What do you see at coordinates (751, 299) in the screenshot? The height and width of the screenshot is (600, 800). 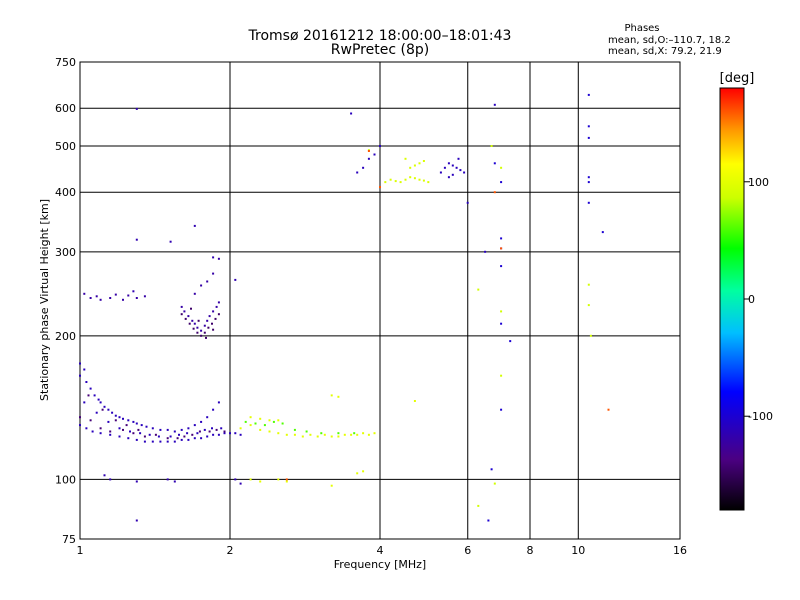 I see `colorbar-tick-label: 0` at bounding box center [751, 299].